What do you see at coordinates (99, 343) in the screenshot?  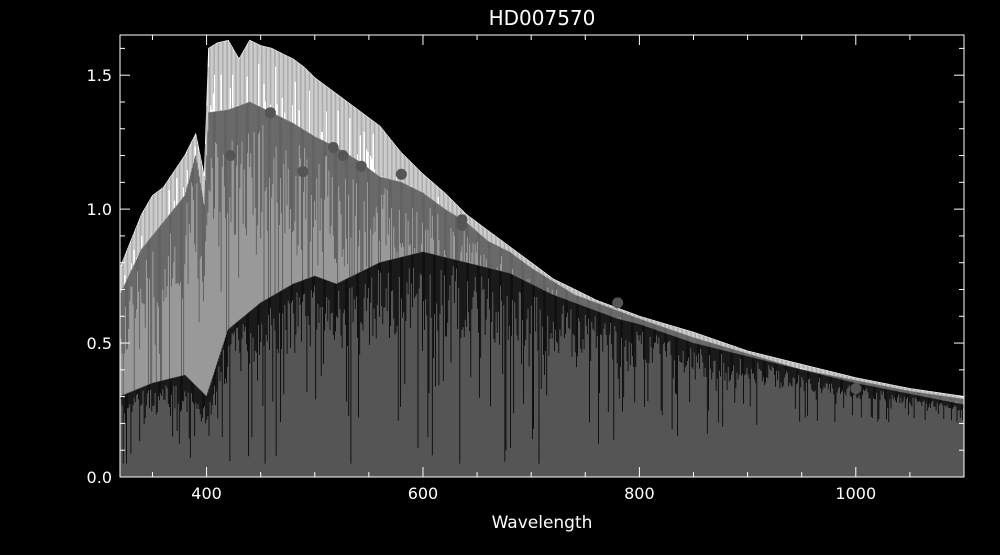 I see `y-tick-label: 0.5` at bounding box center [99, 343].